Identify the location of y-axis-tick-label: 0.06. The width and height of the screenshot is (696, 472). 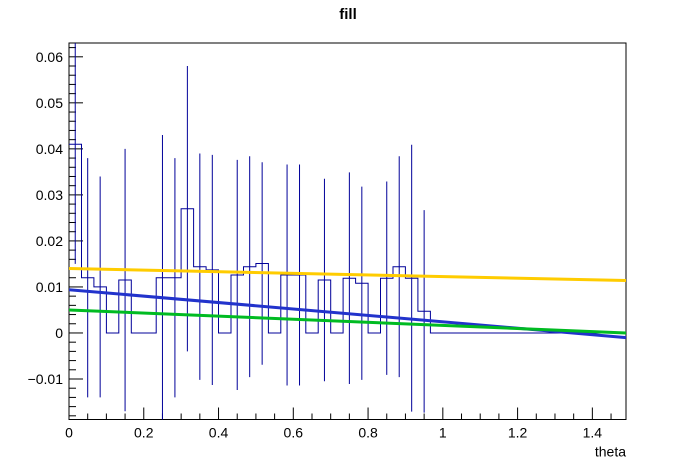
(49, 57).